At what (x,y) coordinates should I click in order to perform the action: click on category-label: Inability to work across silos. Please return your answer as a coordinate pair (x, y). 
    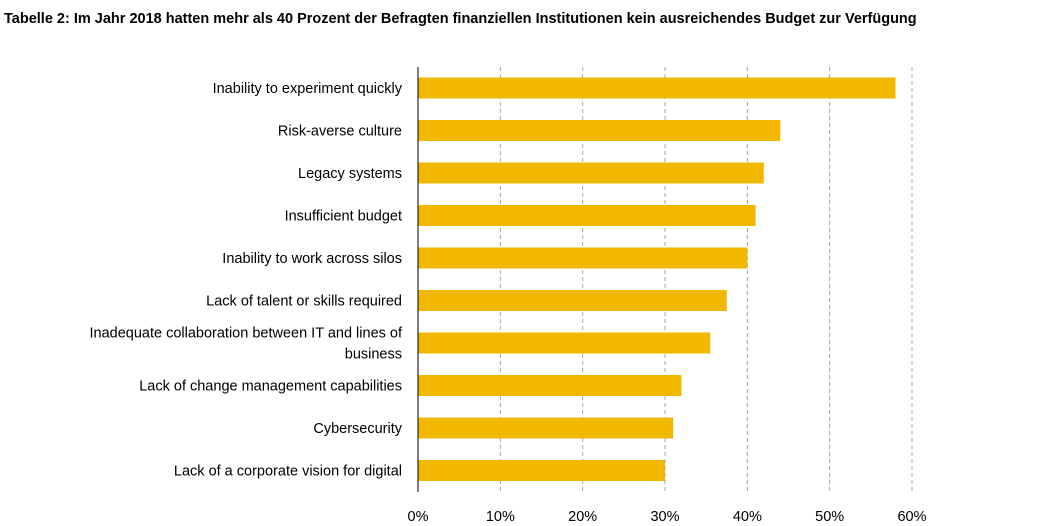
    Looking at the image, I should click on (312, 259).